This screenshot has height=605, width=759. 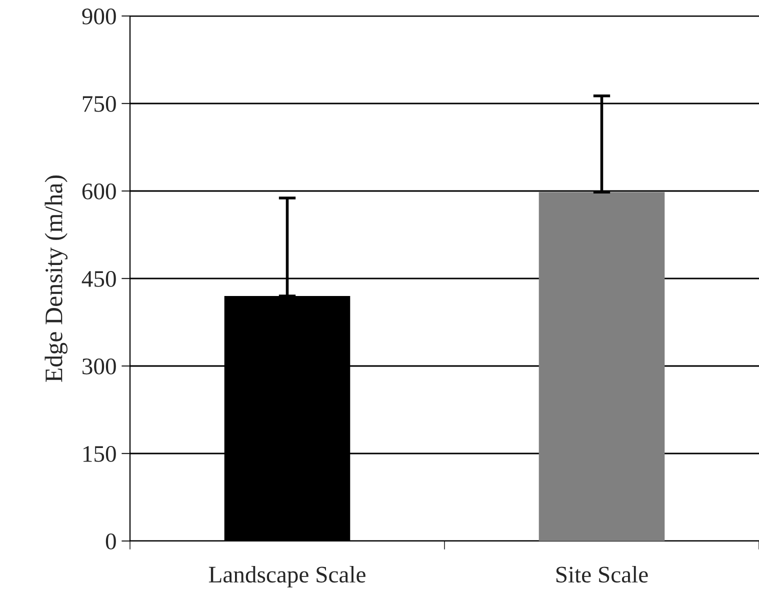 What do you see at coordinates (99, 16) in the screenshot?
I see `y-tick-label: 900` at bounding box center [99, 16].